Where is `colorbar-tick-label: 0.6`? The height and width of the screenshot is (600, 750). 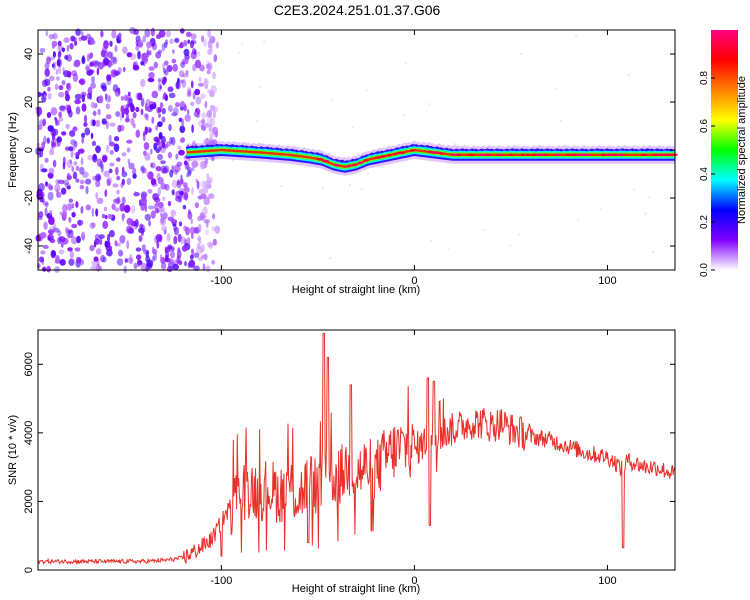
colorbar-tick-label: 0.6 is located at coordinates (704, 126).